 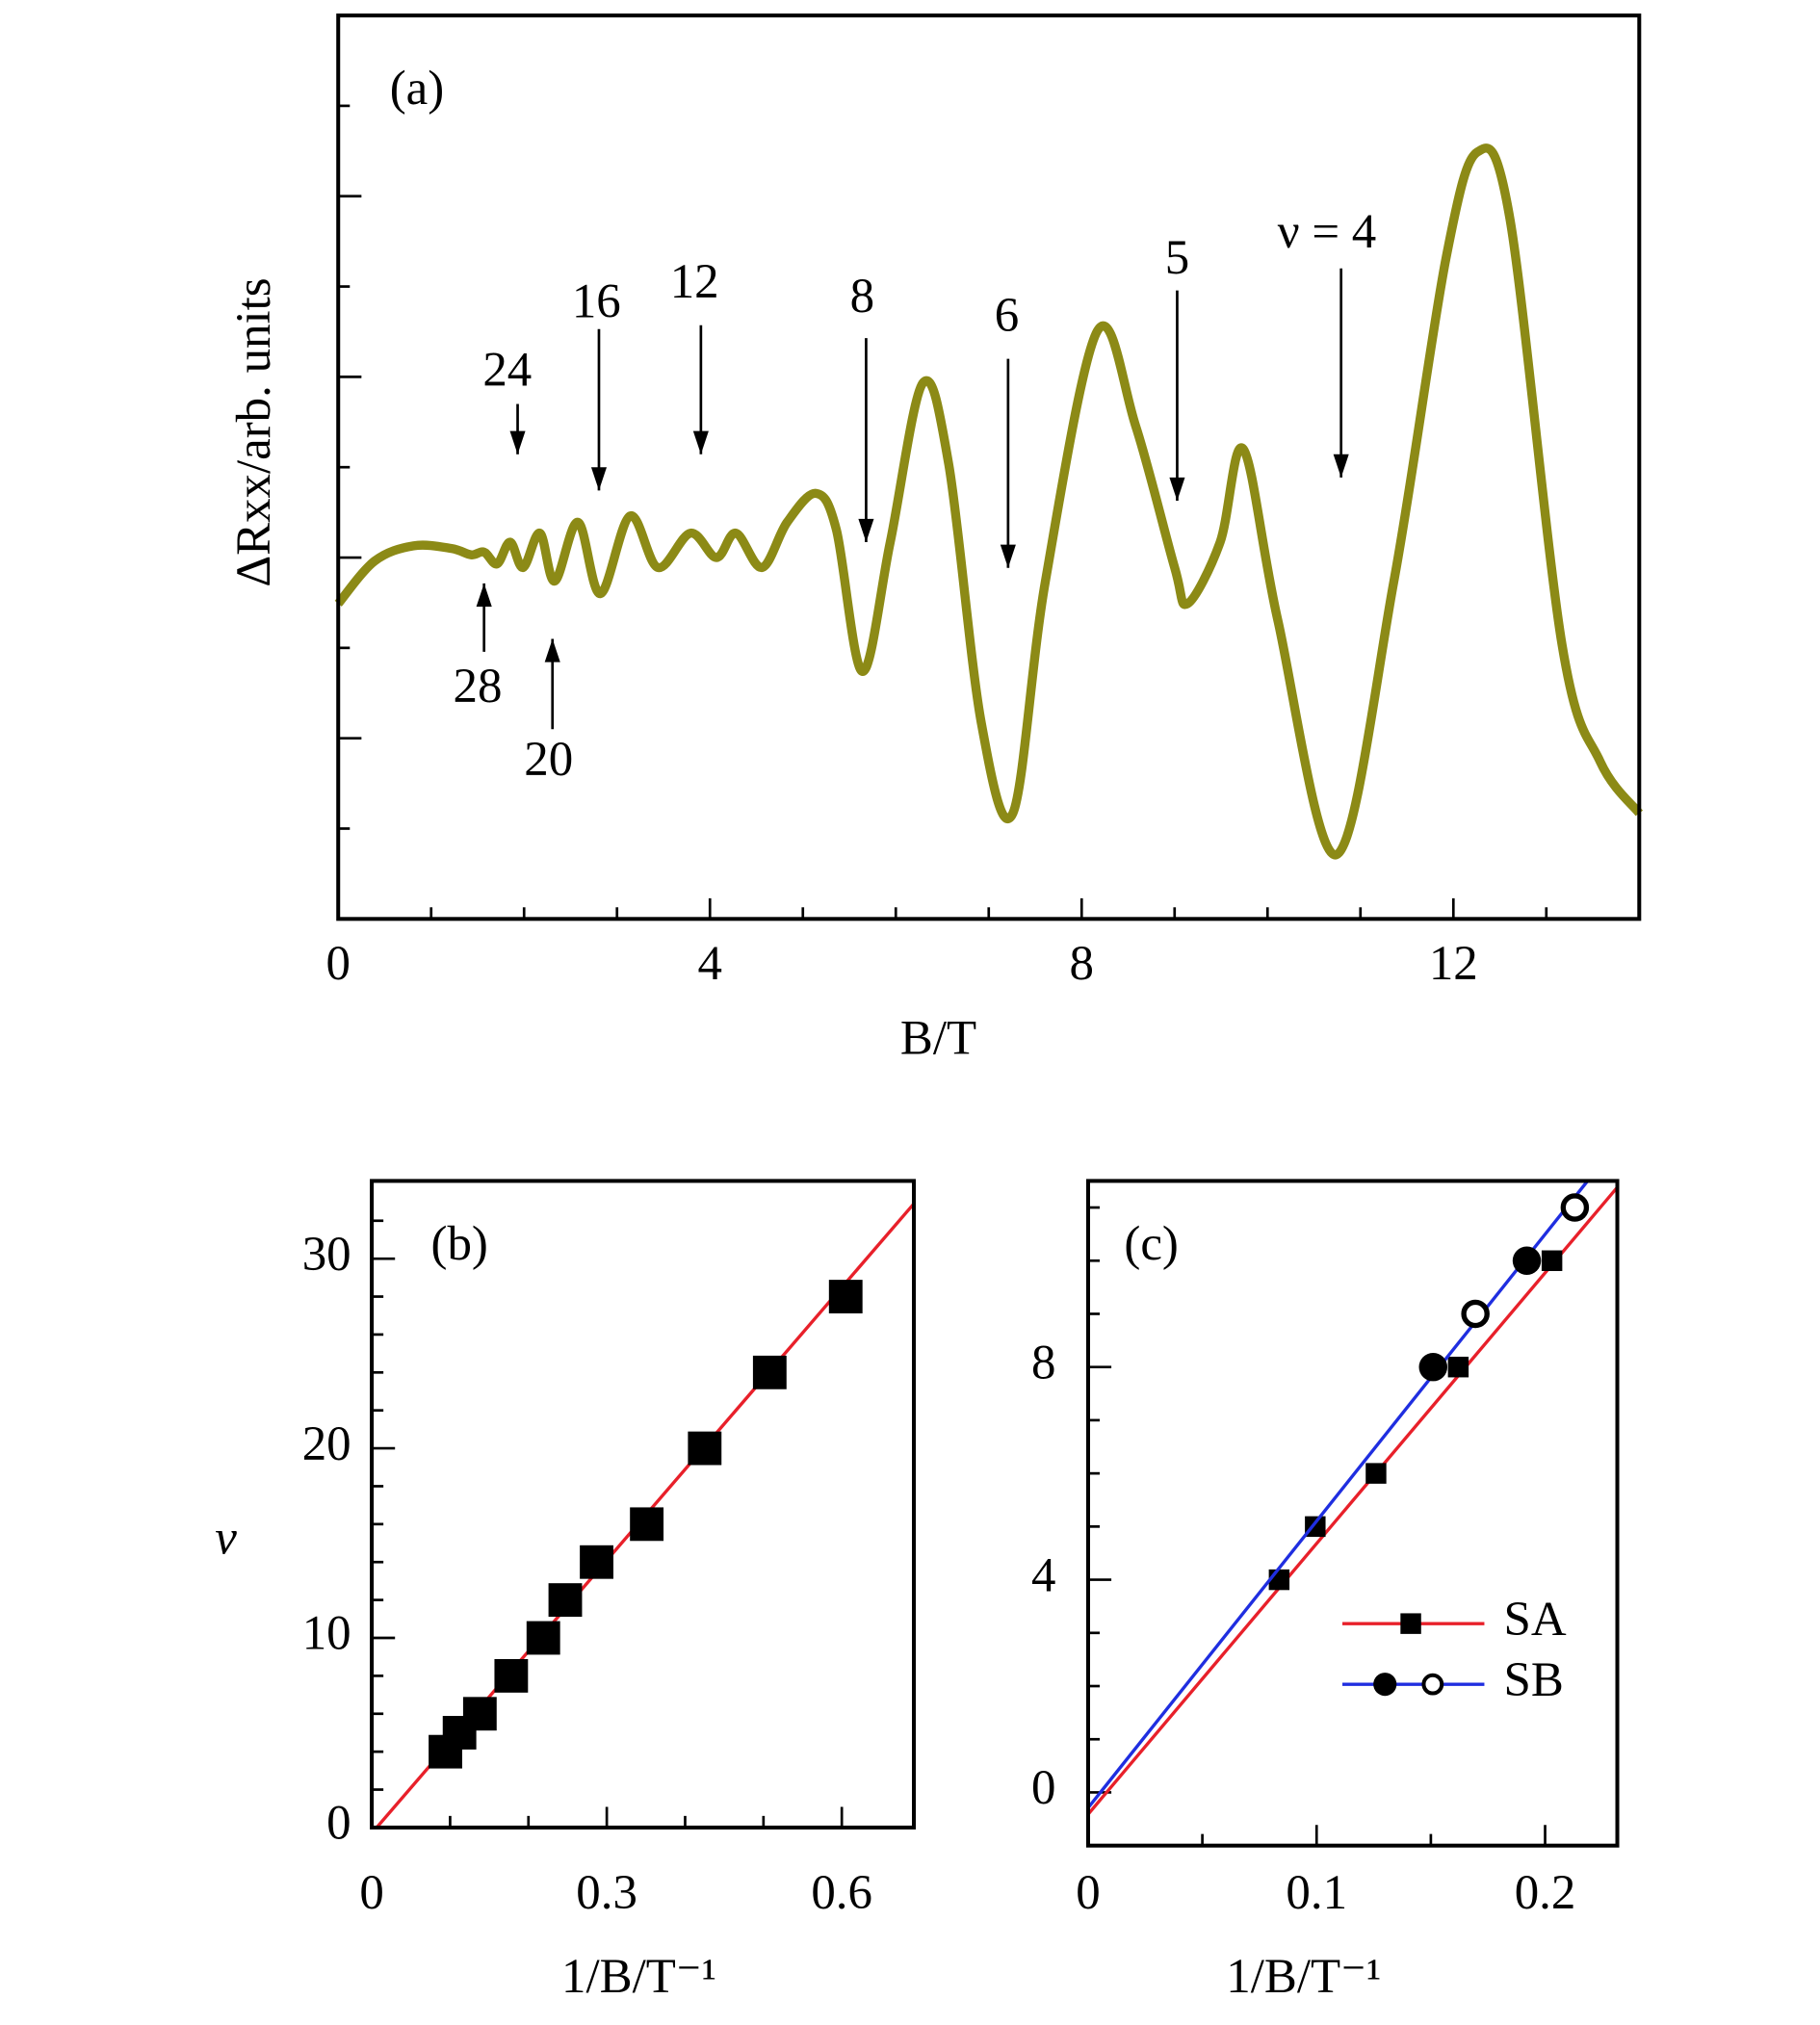 I want to click on x-tick-label: 0.6, so click(x=841, y=1893).